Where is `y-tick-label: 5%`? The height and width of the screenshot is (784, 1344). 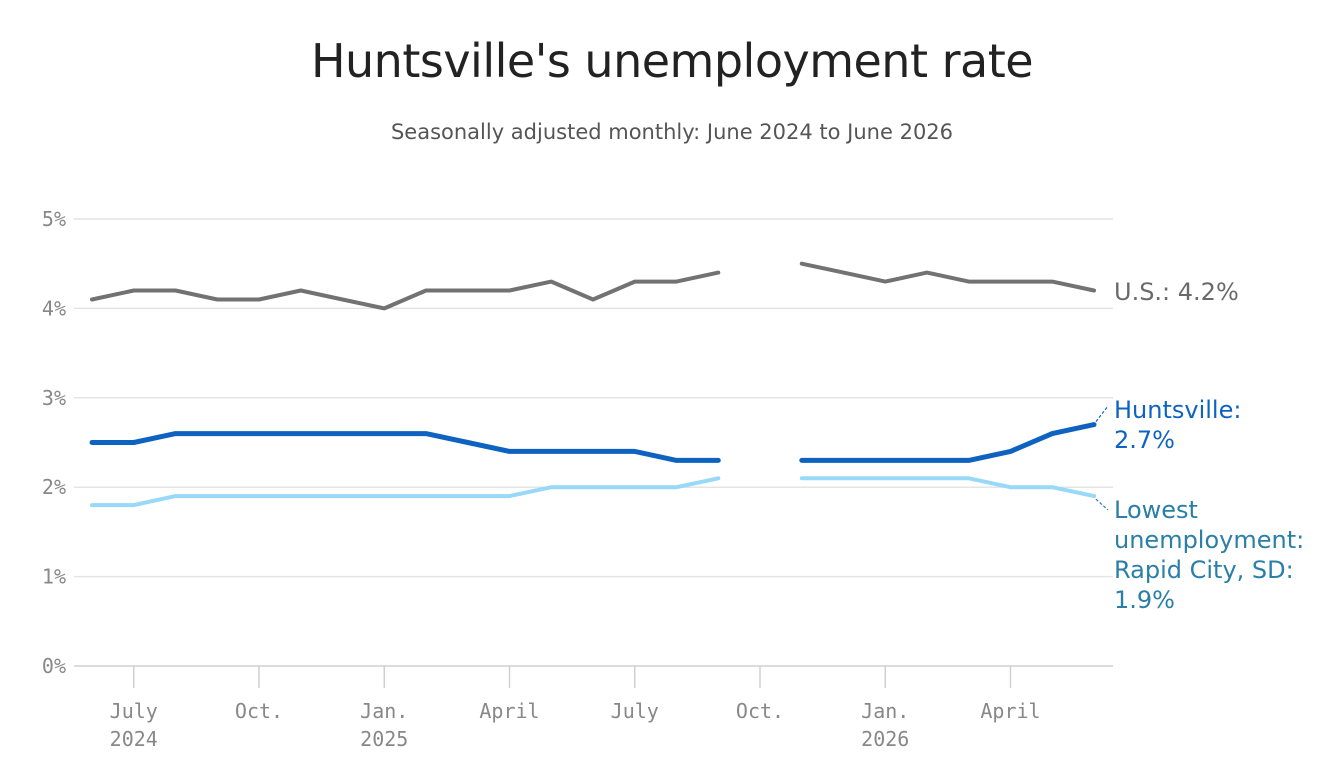
y-tick-label: 5% is located at coordinates (54, 219).